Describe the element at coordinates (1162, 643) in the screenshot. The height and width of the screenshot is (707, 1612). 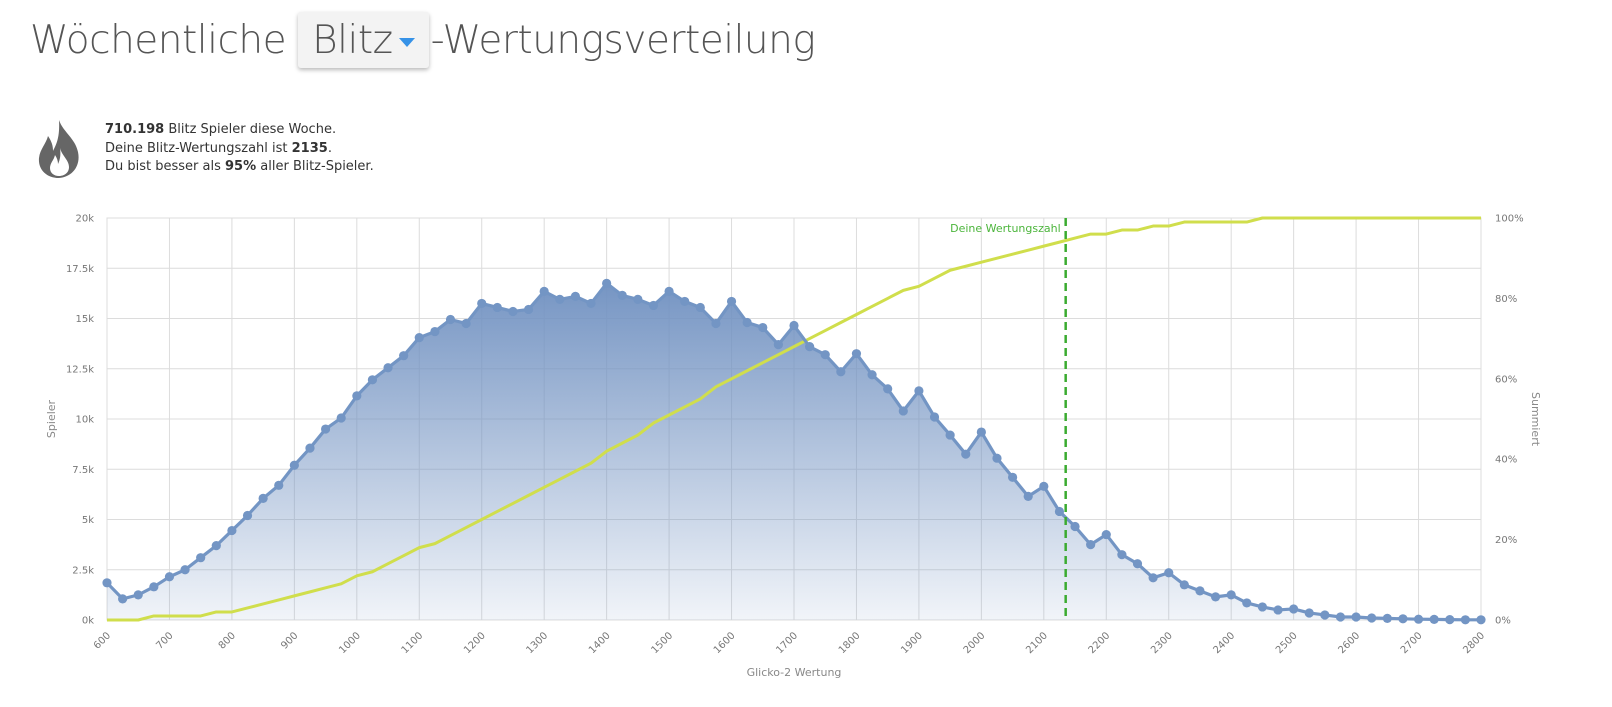
I see `x-tick-label: 2300` at that location.